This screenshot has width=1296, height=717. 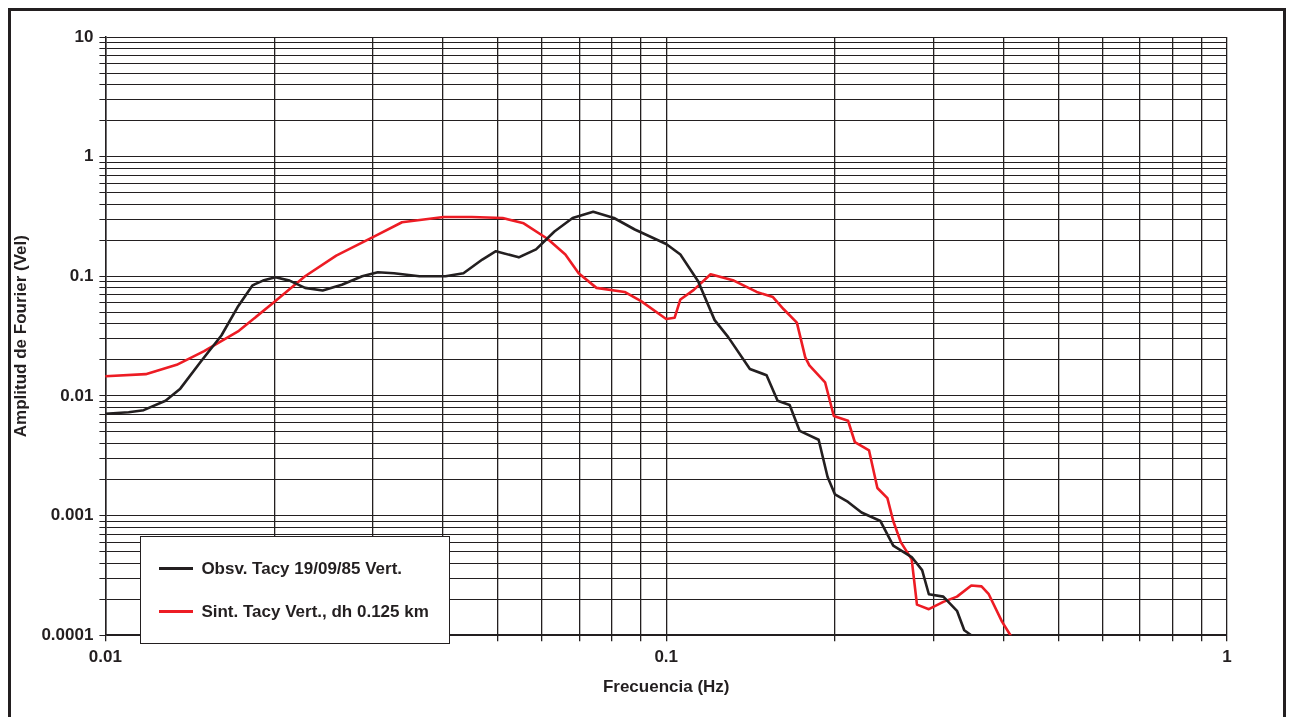 I want to click on legend-label: Sint. Tacy Vert., dh 0.125 km, so click(x=315, y=611).